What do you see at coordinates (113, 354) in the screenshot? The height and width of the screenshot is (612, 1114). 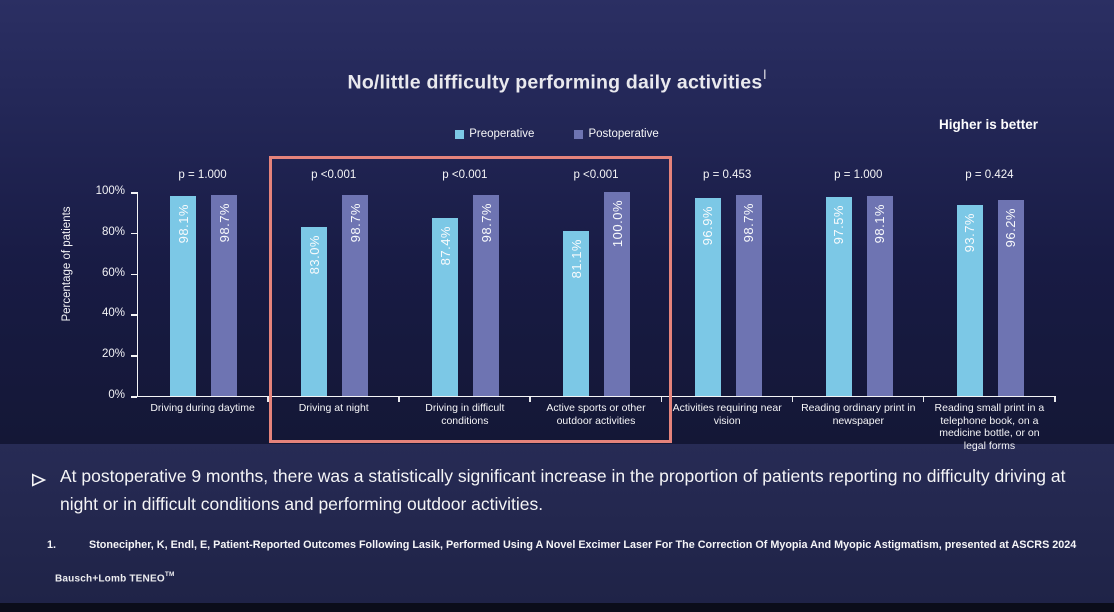 I see `y-tick-label: 20%` at bounding box center [113, 354].